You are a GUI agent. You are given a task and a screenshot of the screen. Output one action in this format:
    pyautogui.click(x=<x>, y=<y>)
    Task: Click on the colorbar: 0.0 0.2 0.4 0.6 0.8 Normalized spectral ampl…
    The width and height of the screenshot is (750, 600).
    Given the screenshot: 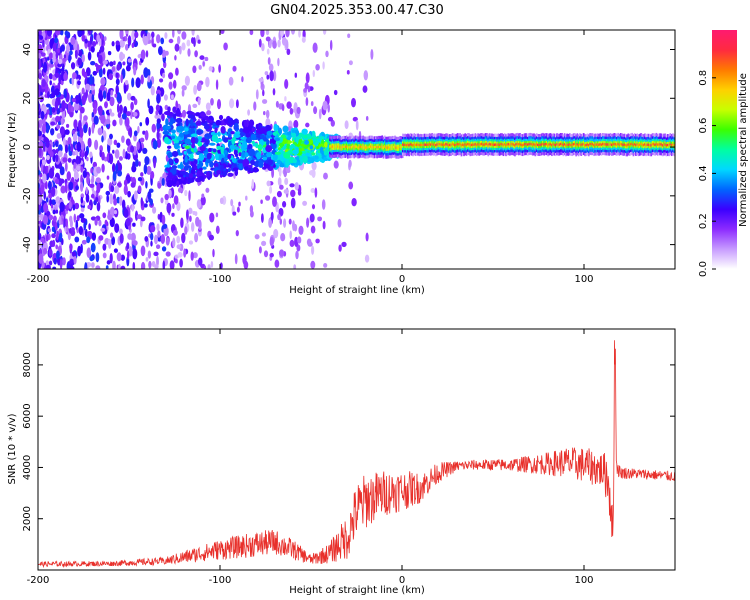 What is the action you would take?
    pyautogui.click(x=723, y=153)
    